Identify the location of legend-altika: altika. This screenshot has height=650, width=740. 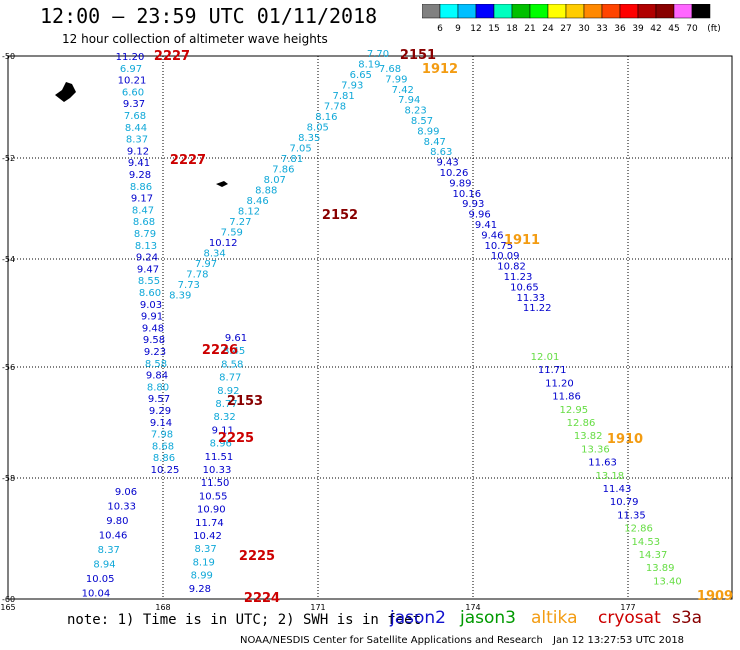
(554, 618).